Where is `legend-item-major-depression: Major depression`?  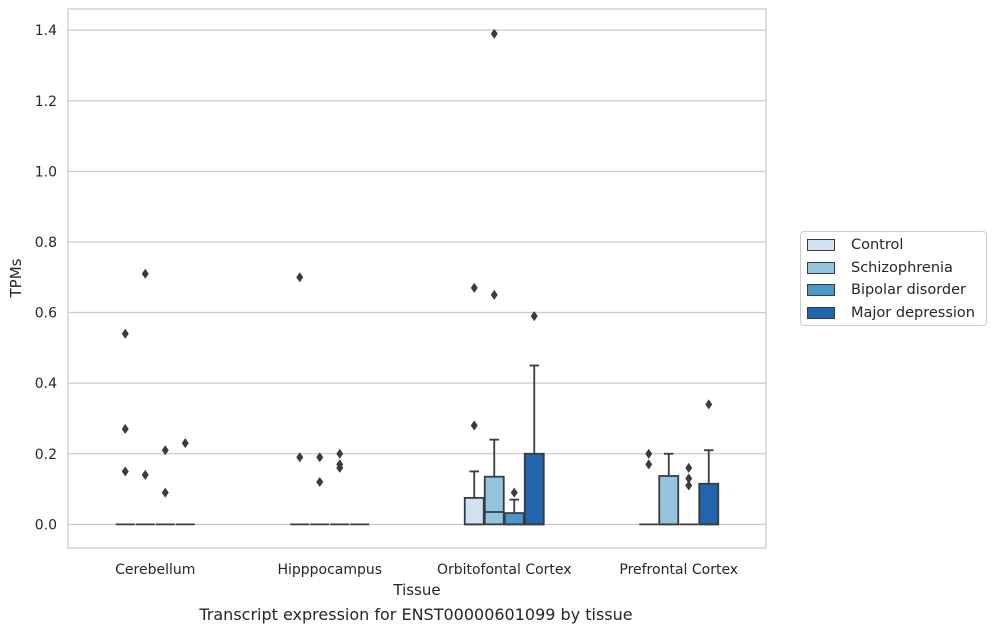
legend-item-major-depression: Major depression is located at coordinates (891, 313).